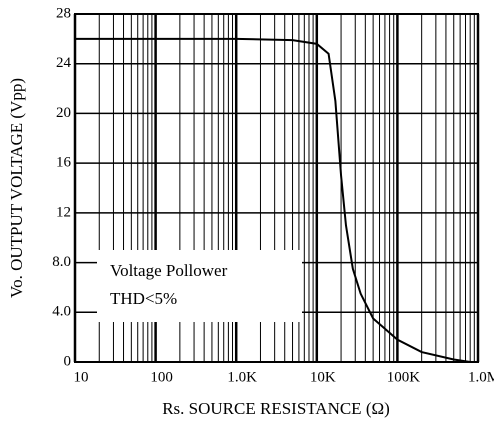 The image size is (494, 427). Describe the element at coordinates (81, 377) in the screenshot. I see `x-tick-label: 10` at that location.